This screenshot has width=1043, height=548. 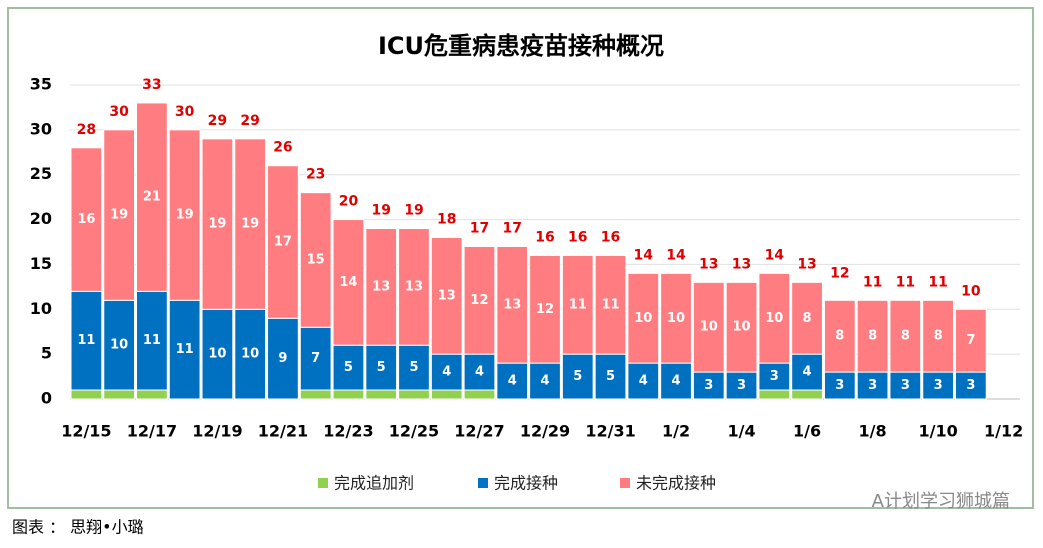 I want to click on total-label: 33, so click(x=151, y=85).